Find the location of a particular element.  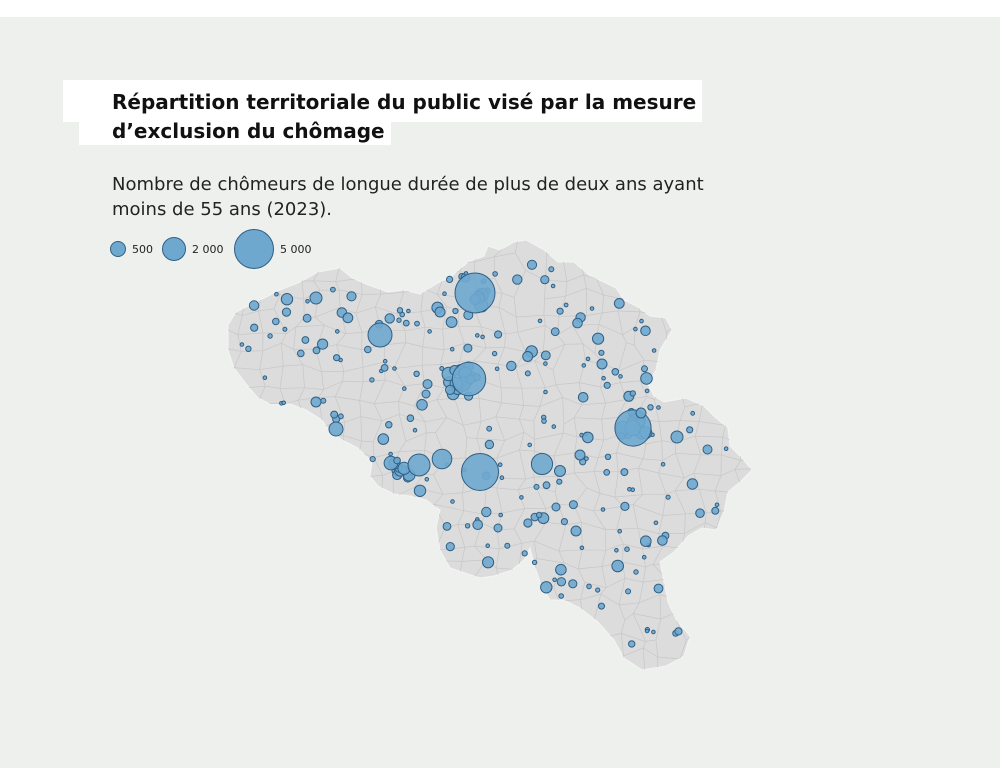

city-bubble-gand is located at coordinates (380, 335).